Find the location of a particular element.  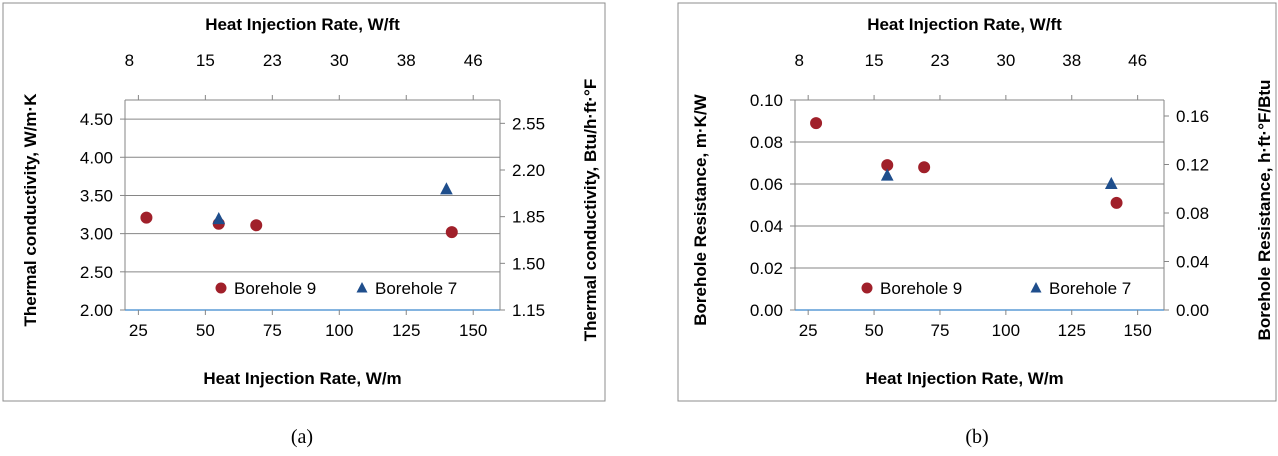

y2-axis-title: Borehole Resistance, h·ft·°F/Btu is located at coordinates (1264, 210).